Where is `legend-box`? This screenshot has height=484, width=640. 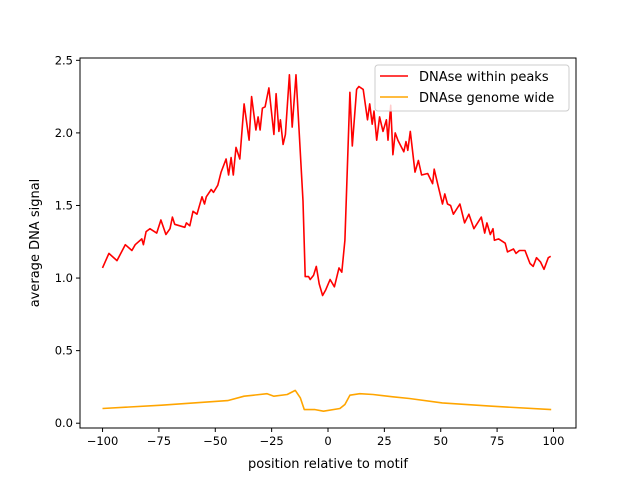 legend-box is located at coordinates (472, 88).